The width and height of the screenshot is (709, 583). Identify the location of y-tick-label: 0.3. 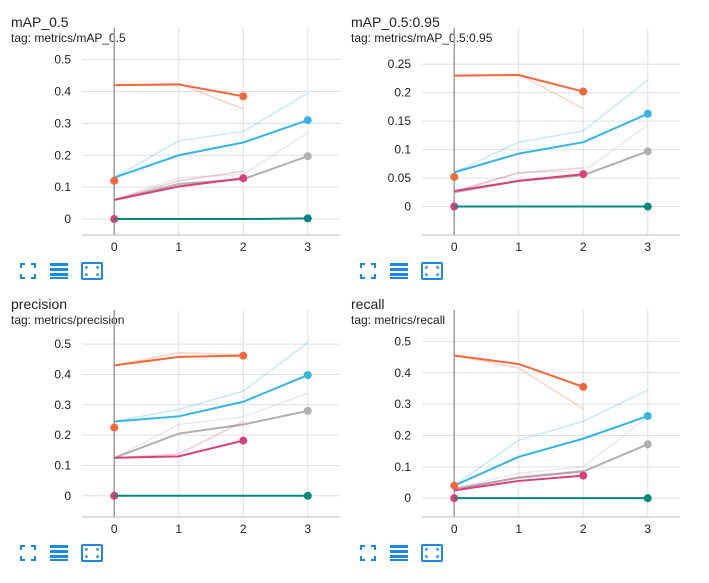
(62, 405).